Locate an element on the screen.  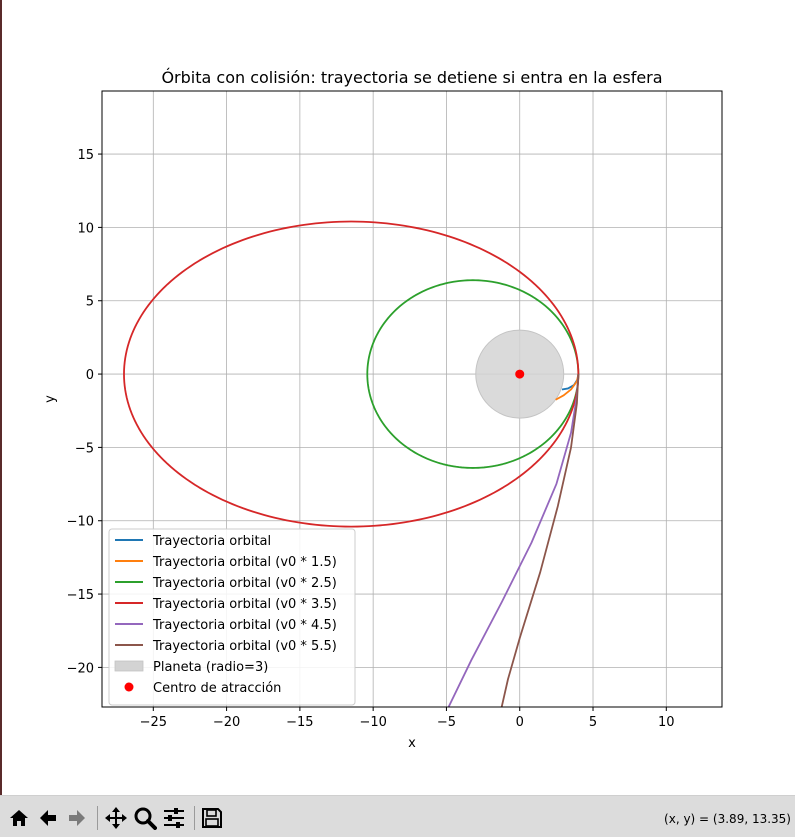
x-tick-label: −25 is located at coordinates (153, 722).